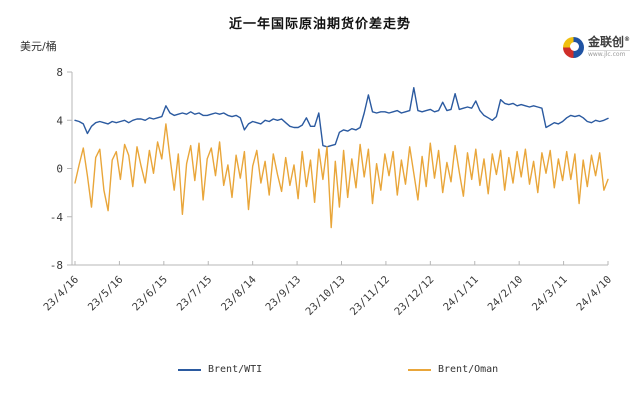  What do you see at coordinates (239, 294) in the screenshot?
I see `x-axis-tick-label: 23/8/14` at bounding box center [239, 294].